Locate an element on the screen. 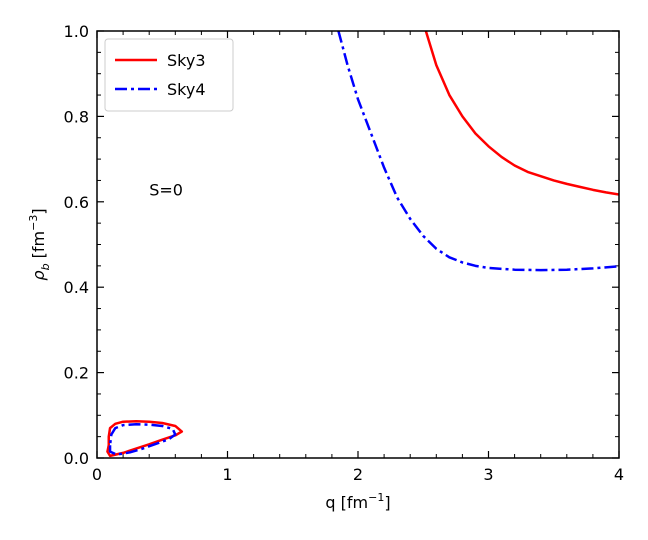 The height and width of the screenshot is (540, 648). x-tick-label: 3 is located at coordinates (488, 474).